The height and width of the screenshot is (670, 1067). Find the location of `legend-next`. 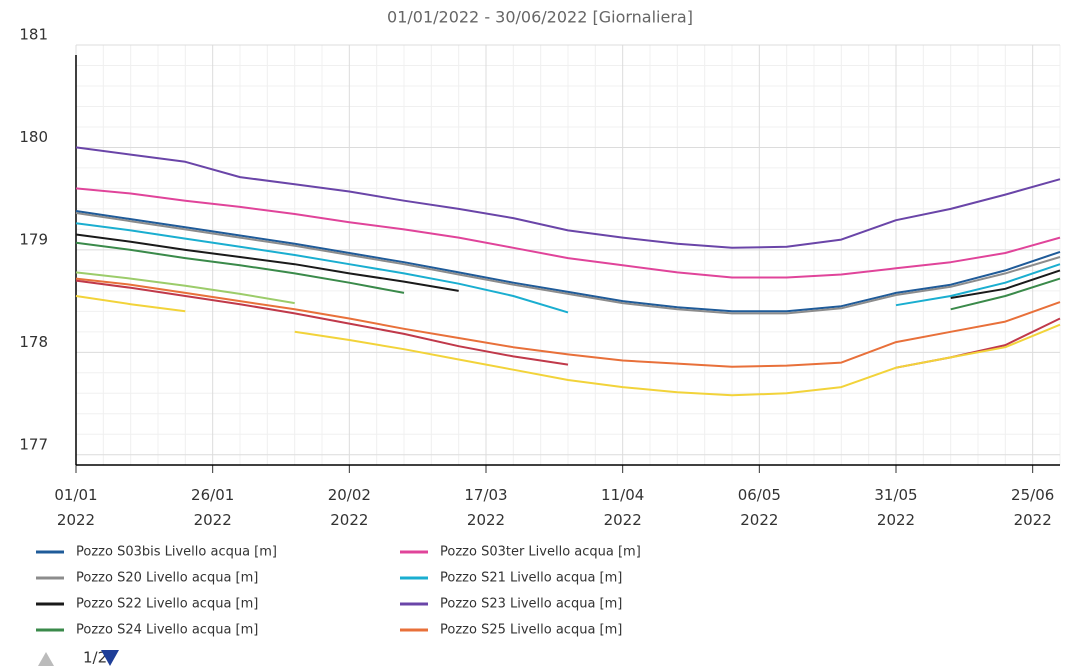

legend-next is located at coordinates (110, 658).